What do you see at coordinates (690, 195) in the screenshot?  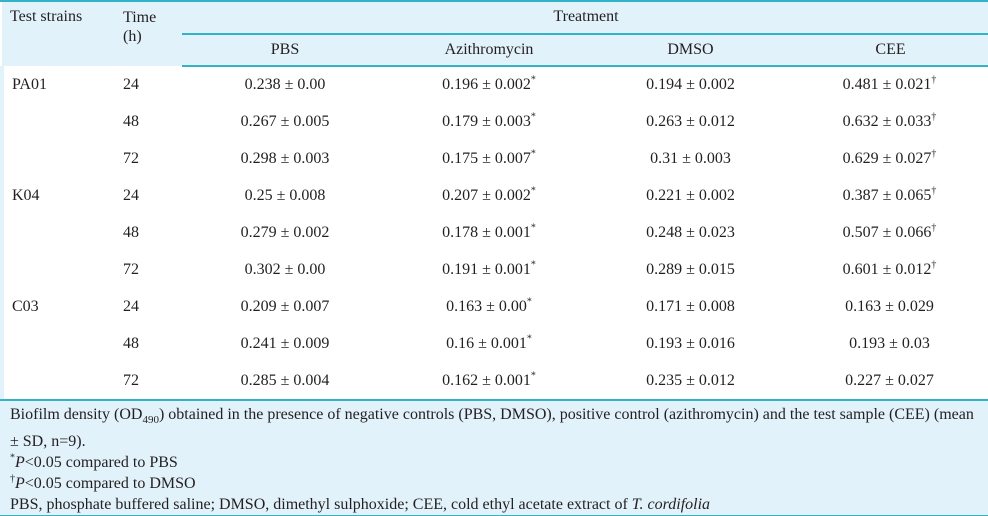 I see `dmso-value-cell: 0.221 ± 0.002` at bounding box center [690, 195].